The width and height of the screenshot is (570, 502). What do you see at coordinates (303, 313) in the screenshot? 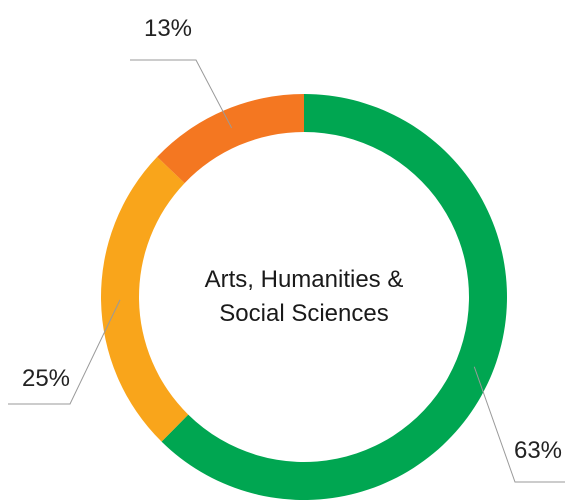
I see `center-label-line-2: Social Sciences` at bounding box center [303, 313].